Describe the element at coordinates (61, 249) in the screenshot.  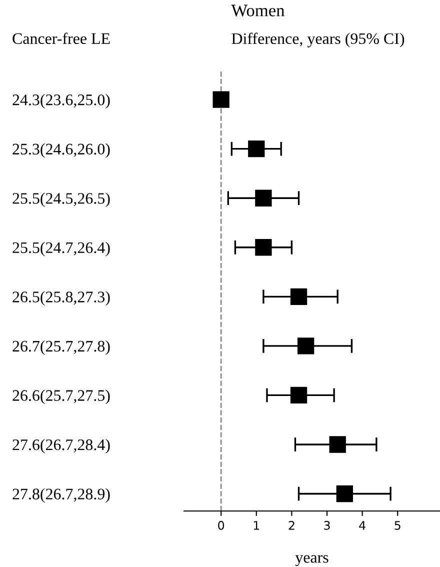
I see `y-tick-label: 25.5(24.7,26.4)` at that location.